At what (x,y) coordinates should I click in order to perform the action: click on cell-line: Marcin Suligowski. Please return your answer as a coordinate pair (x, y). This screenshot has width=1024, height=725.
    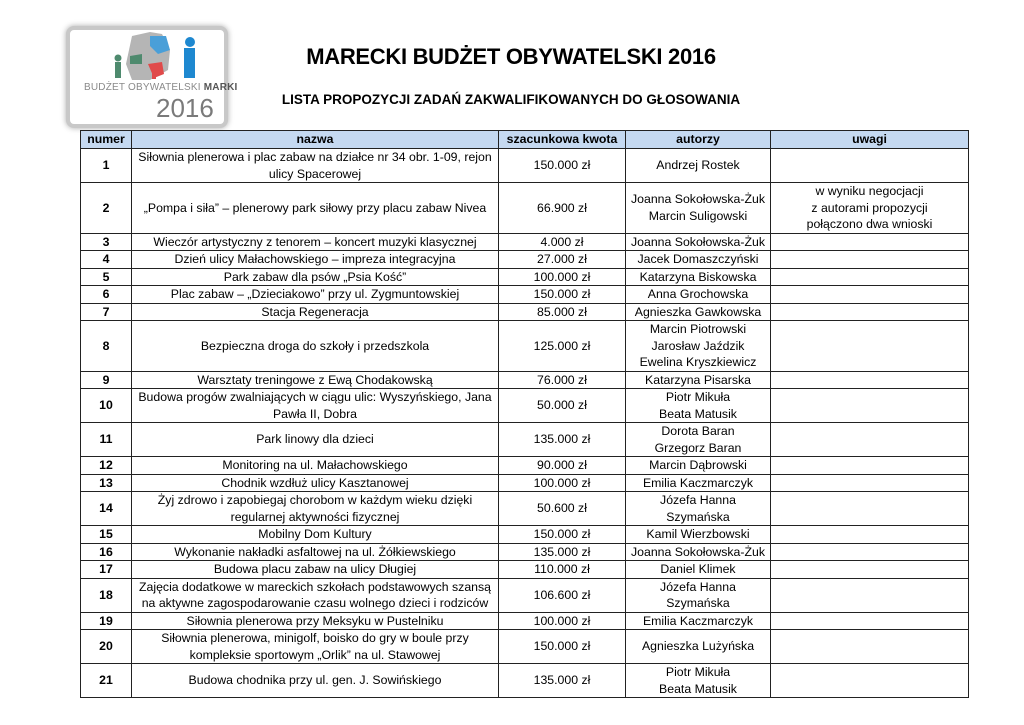
    Looking at the image, I should click on (698, 215).